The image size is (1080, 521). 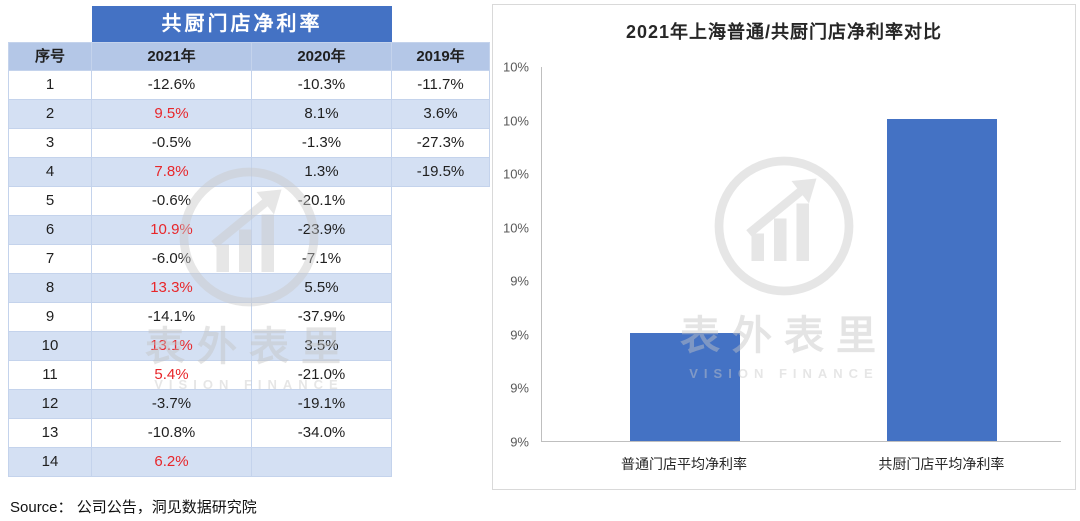 What do you see at coordinates (133, 507) in the screenshot?
I see `source-note: Source： 公司公告，洞见数据研究院` at bounding box center [133, 507].